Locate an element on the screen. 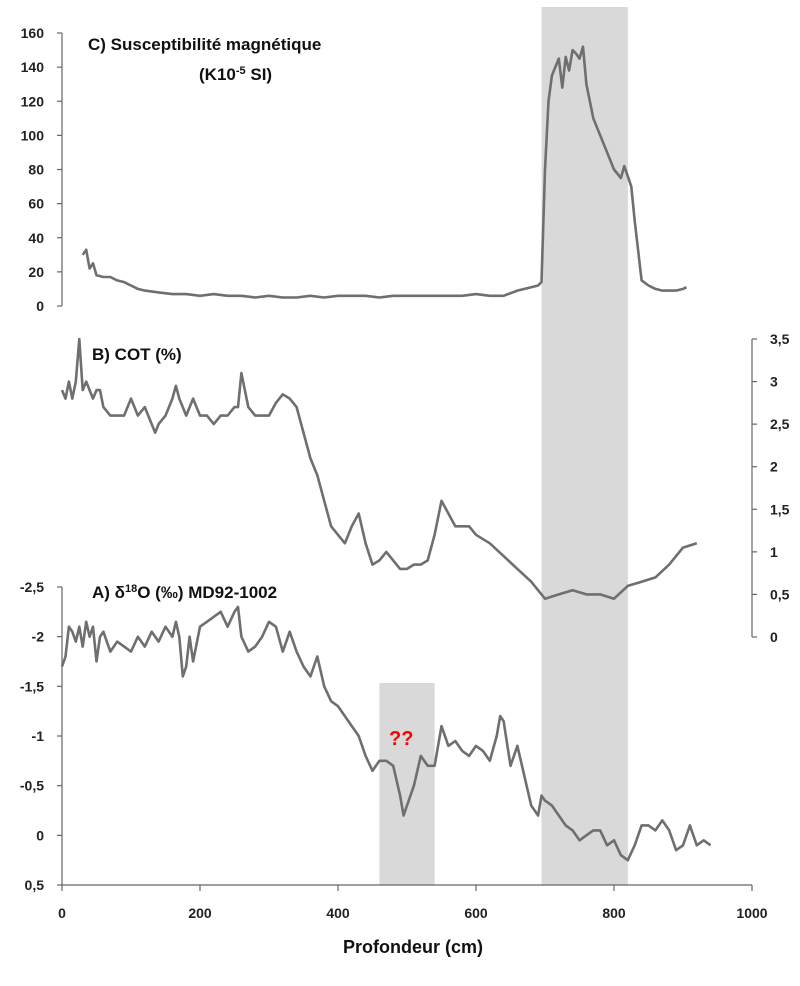  y-tick-label-b: 0 is located at coordinates (774, 637).